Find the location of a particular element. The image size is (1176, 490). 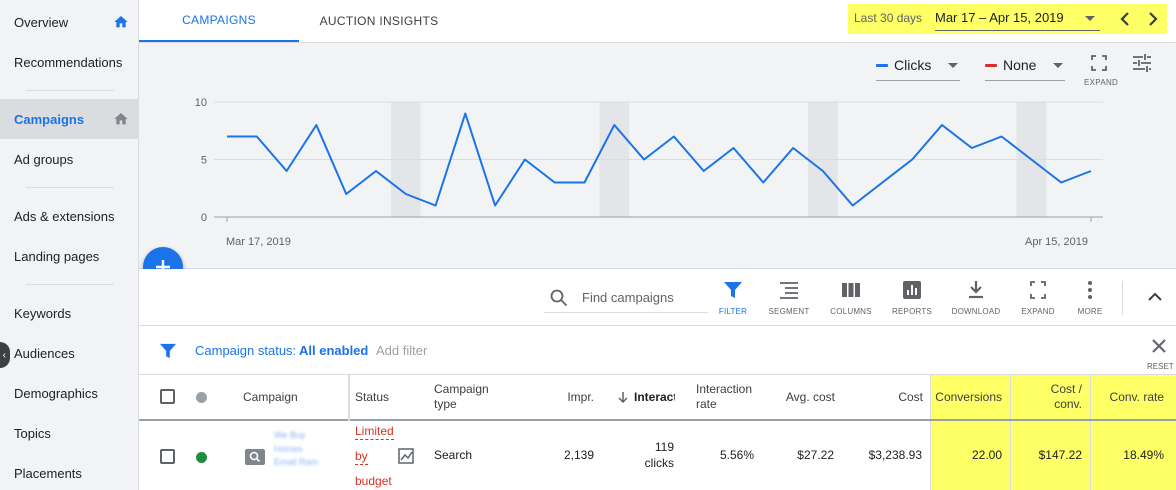

collapse-sidebar-handle: ‹ is located at coordinates (5, 355).